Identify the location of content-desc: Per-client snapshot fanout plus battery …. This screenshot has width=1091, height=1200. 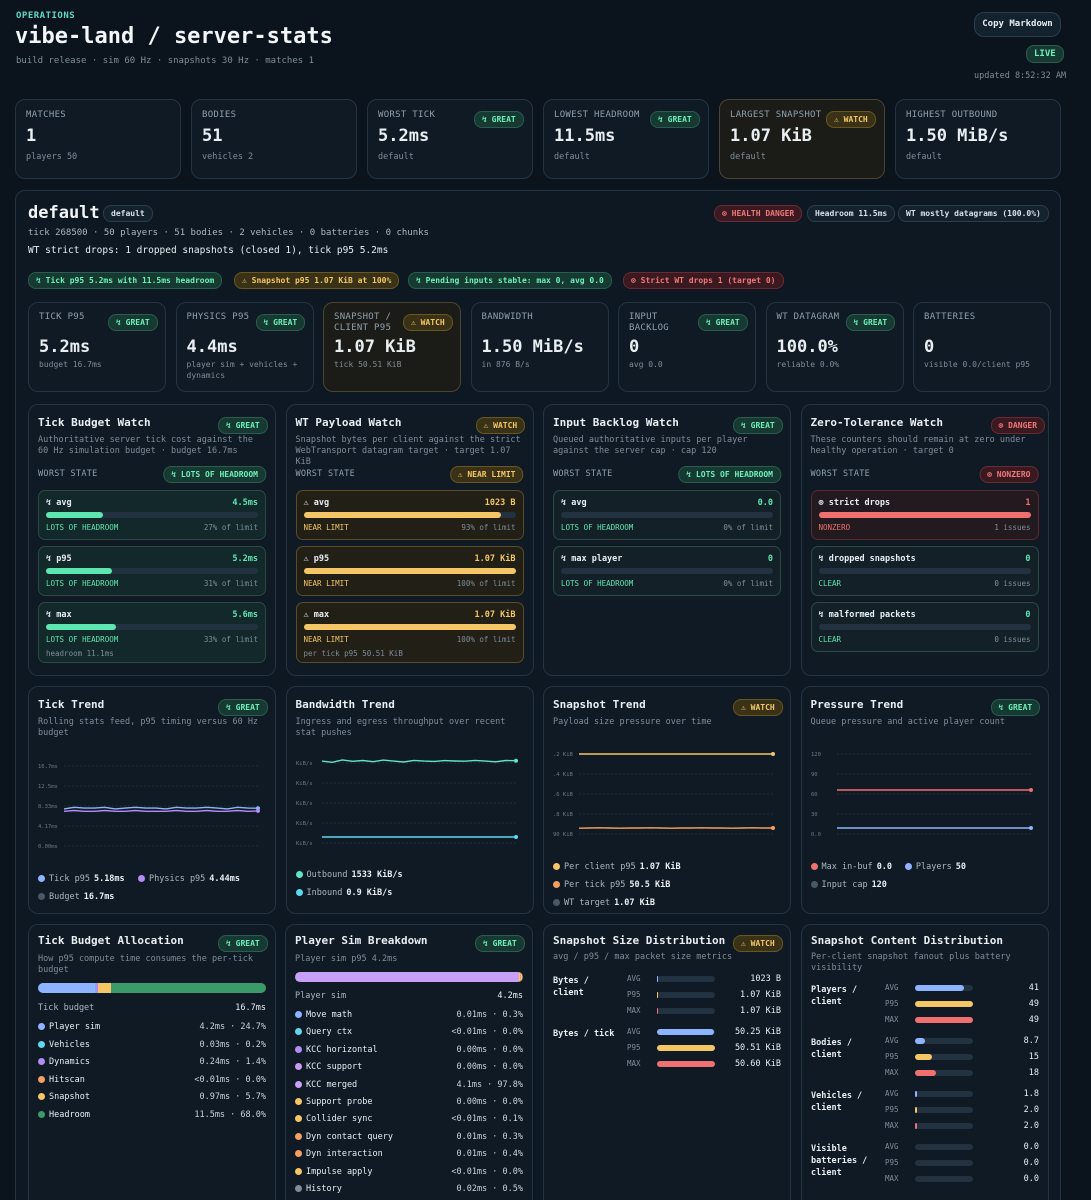
(911, 962).